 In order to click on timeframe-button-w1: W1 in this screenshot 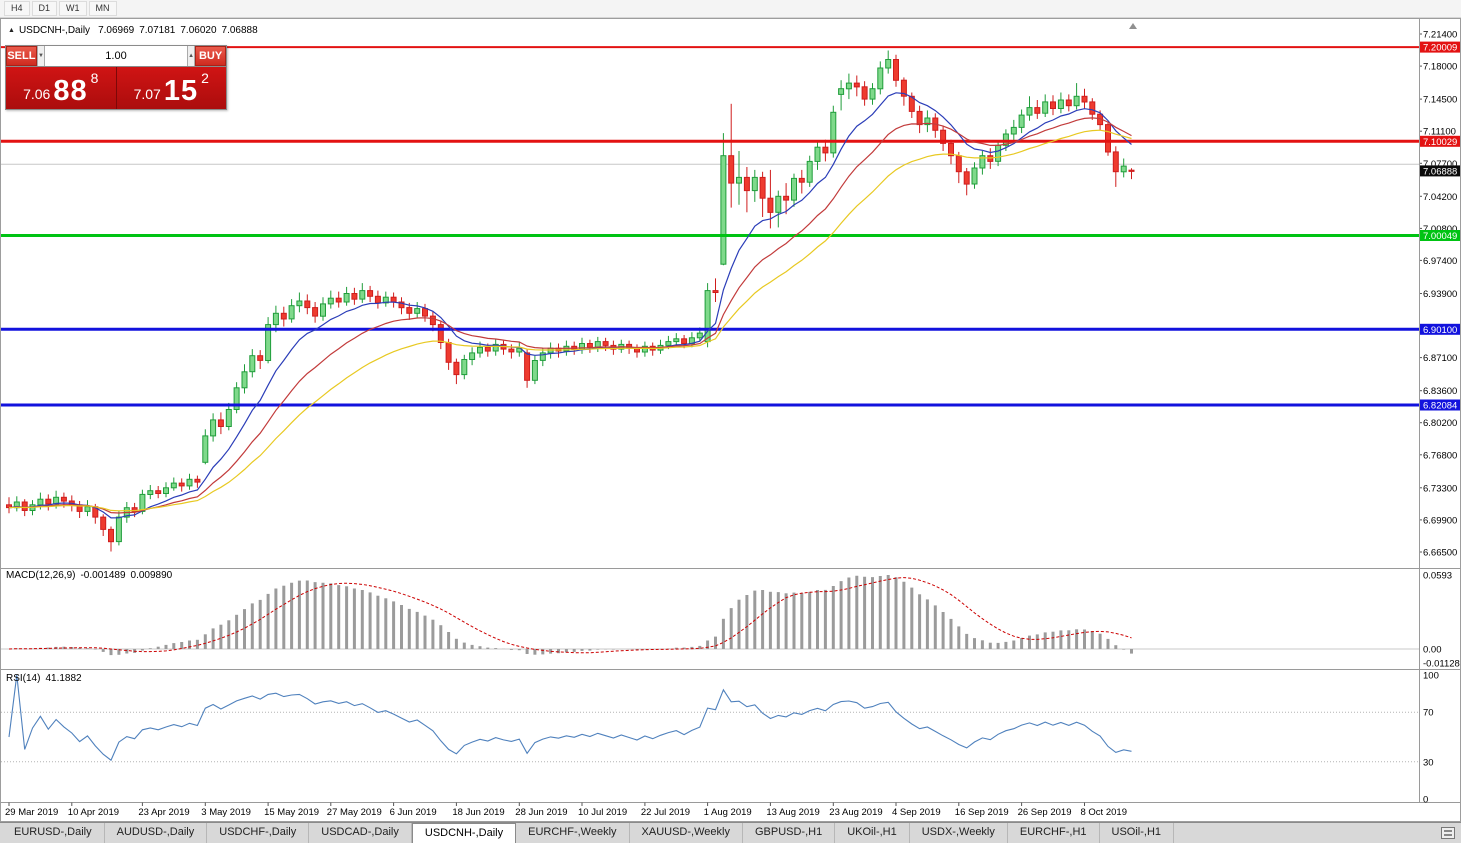, I will do `click(73, 8)`.